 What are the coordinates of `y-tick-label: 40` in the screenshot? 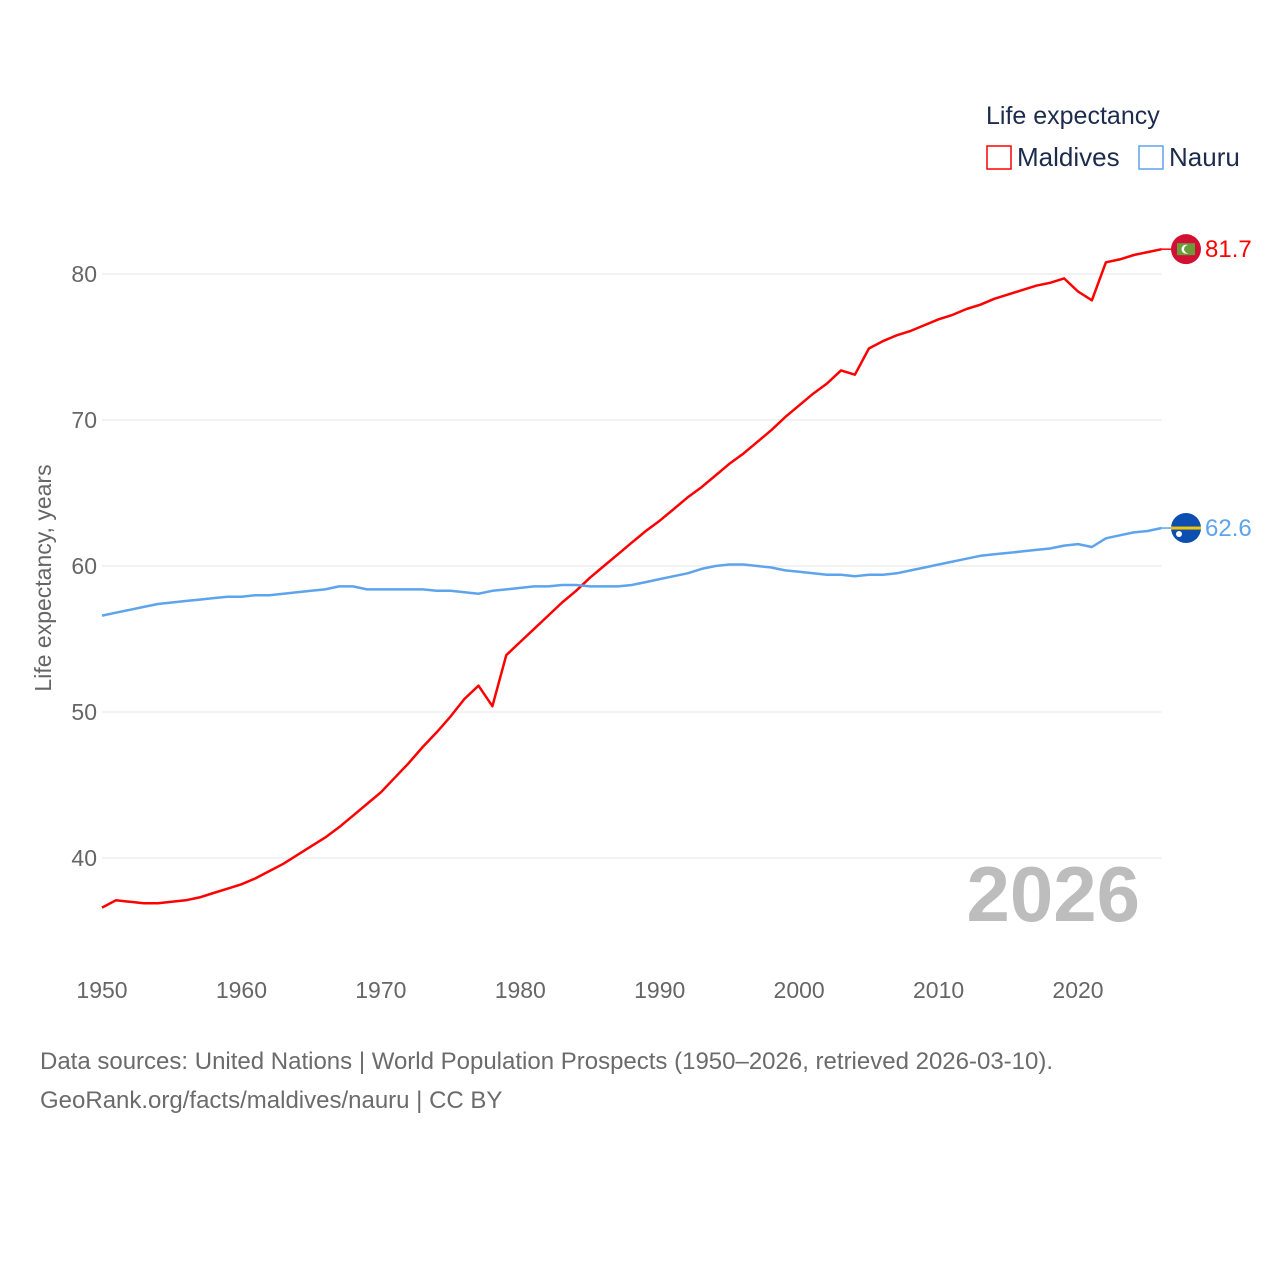 It's located at (84, 858).